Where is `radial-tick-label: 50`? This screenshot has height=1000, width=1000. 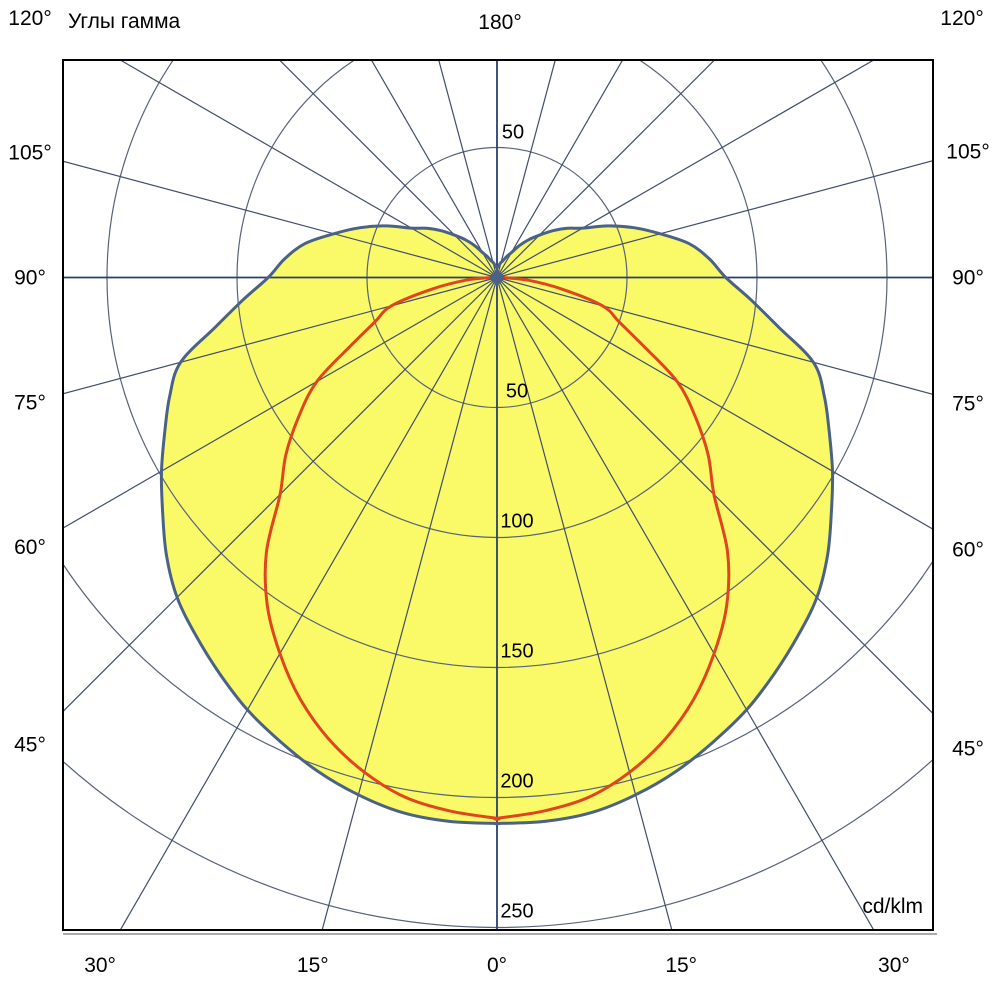 radial-tick-label: 50 is located at coordinates (517, 392).